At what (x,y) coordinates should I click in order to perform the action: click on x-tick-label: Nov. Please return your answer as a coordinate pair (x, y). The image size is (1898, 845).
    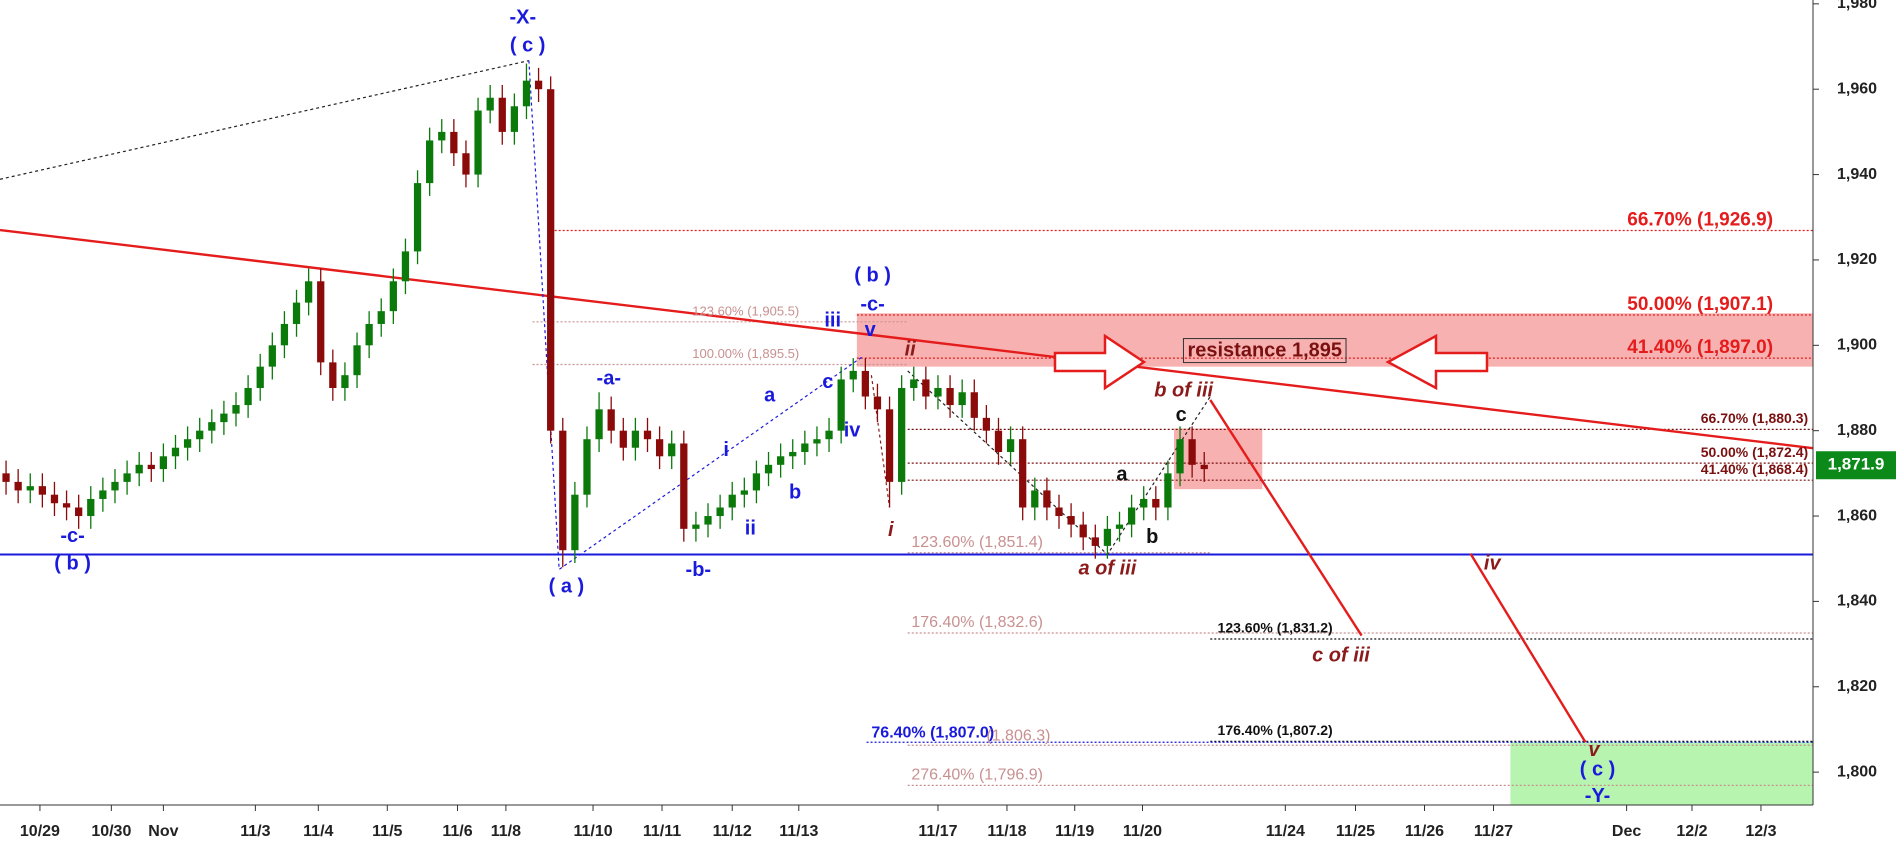
    Looking at the image, I should click on (163, 831).